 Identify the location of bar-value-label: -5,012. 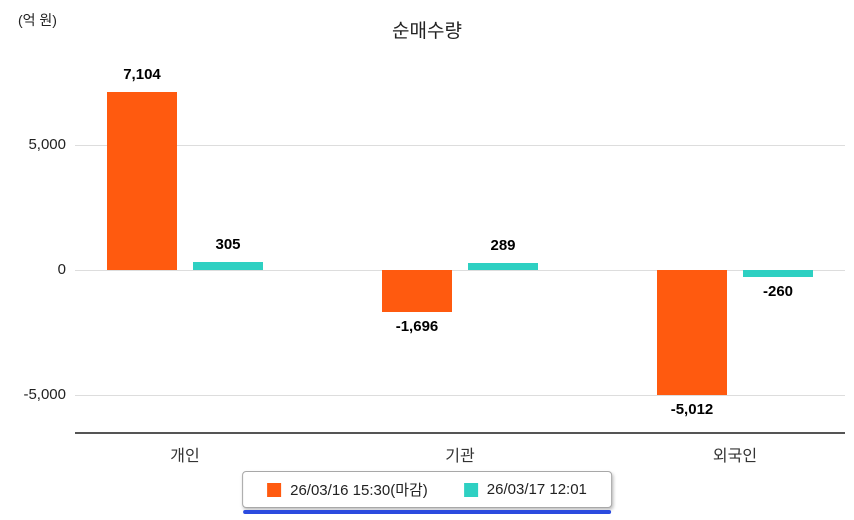
(692, 410).